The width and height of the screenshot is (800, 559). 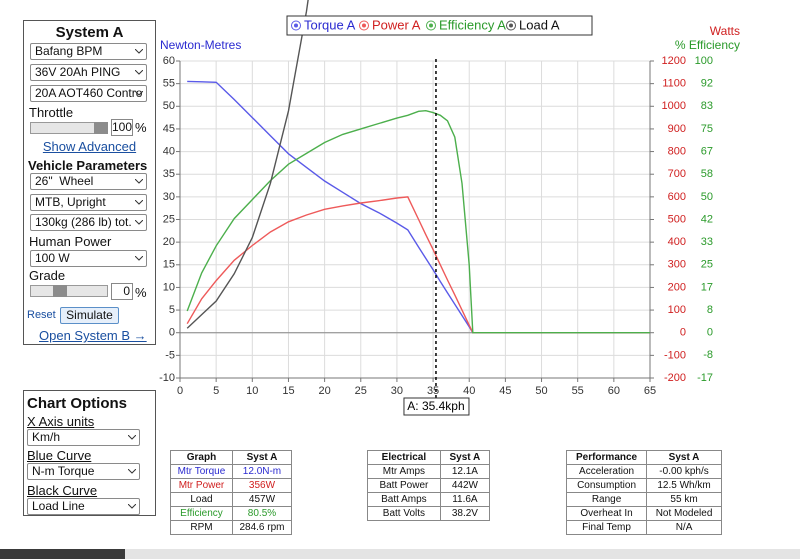 What do you see at coordinates (465, 485) in the screenshot?
I see `table-cell: 442W` at bounding box center [465, 485].